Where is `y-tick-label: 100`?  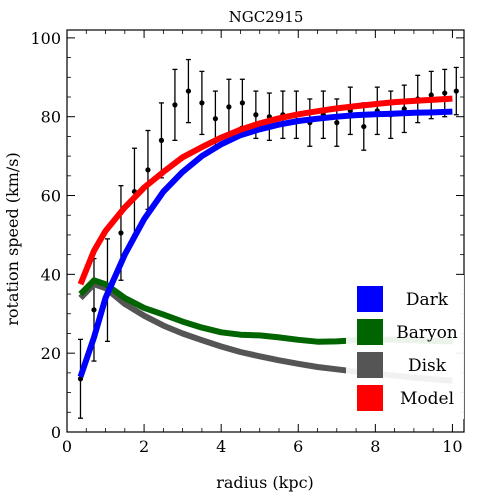
y-tick-label: 100 is located at coordinates (45, 38).